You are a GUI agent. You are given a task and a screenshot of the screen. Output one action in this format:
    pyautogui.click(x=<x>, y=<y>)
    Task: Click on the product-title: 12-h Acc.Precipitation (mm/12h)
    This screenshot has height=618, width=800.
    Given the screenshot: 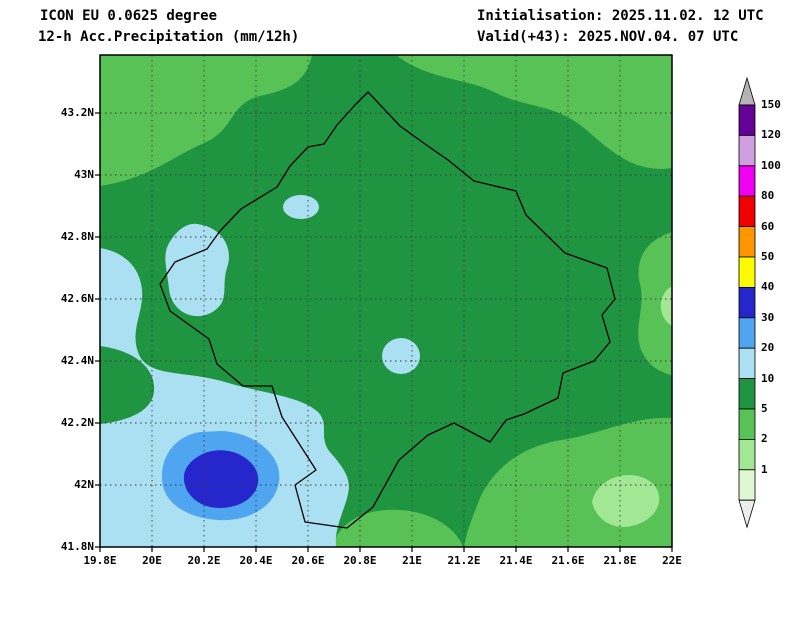 What is the action you would take?
    pyautogui.click(x=169, y=37)
    